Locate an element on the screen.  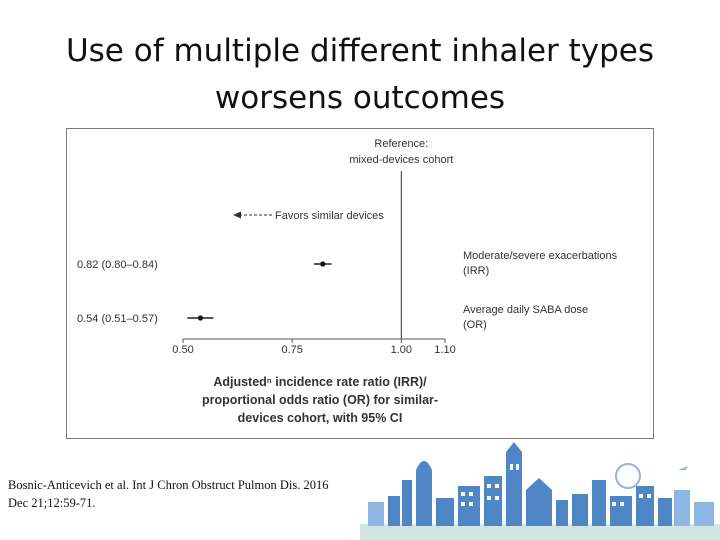
x-axis-title-line-1: Adjustedⁿ incidence rate ratio (IRR)/ is located at coordinates (320, 382).